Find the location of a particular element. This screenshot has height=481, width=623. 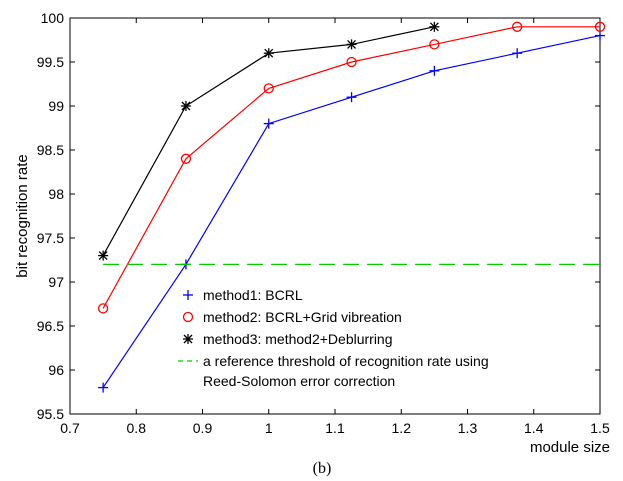

legend-item-3: method3: method2+Deblurring is located at coordinates (288, 339).